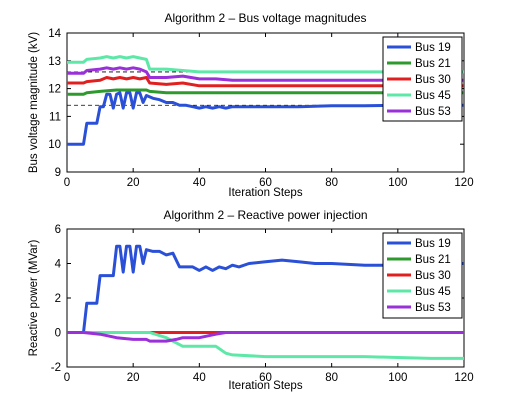 This screenshot has width=512, height=412. What do you see at coordinates (54, 90) in the screenshot?
I see `y-tick-label: 12` at bounding box center [54, 90].